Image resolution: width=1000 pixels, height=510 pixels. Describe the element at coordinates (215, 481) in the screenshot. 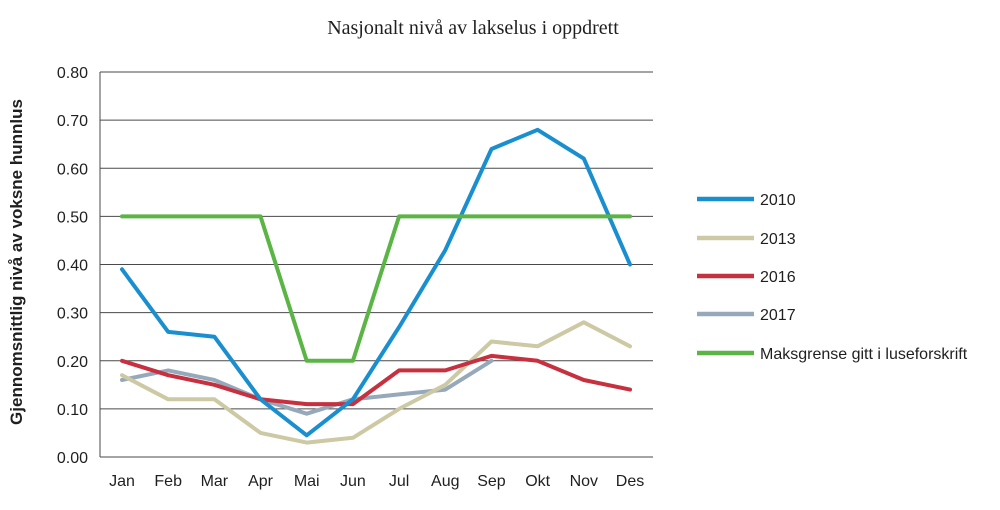

I see `x-tick-label: Mar` at that location.